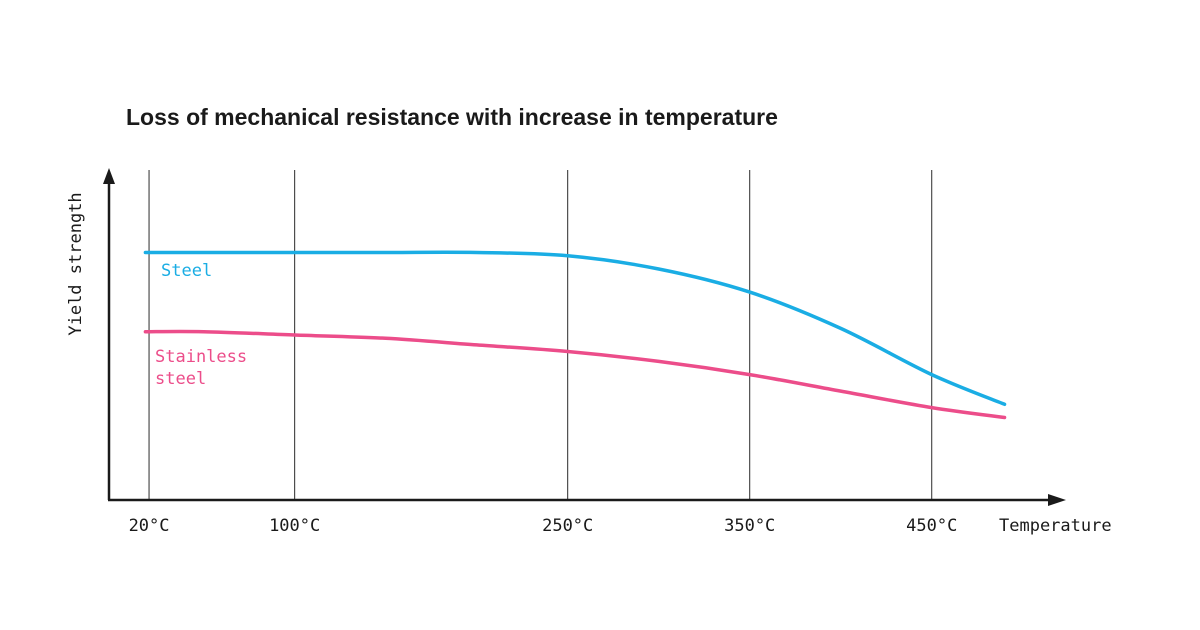  I want to click on x-axis-arrow, so click(1057, 500).